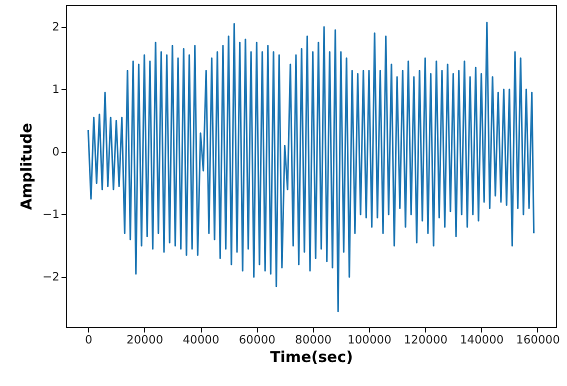  Describe the element at coordinates (51, 213) in the screenshot. I see `y-tick-label: −1` at that location.